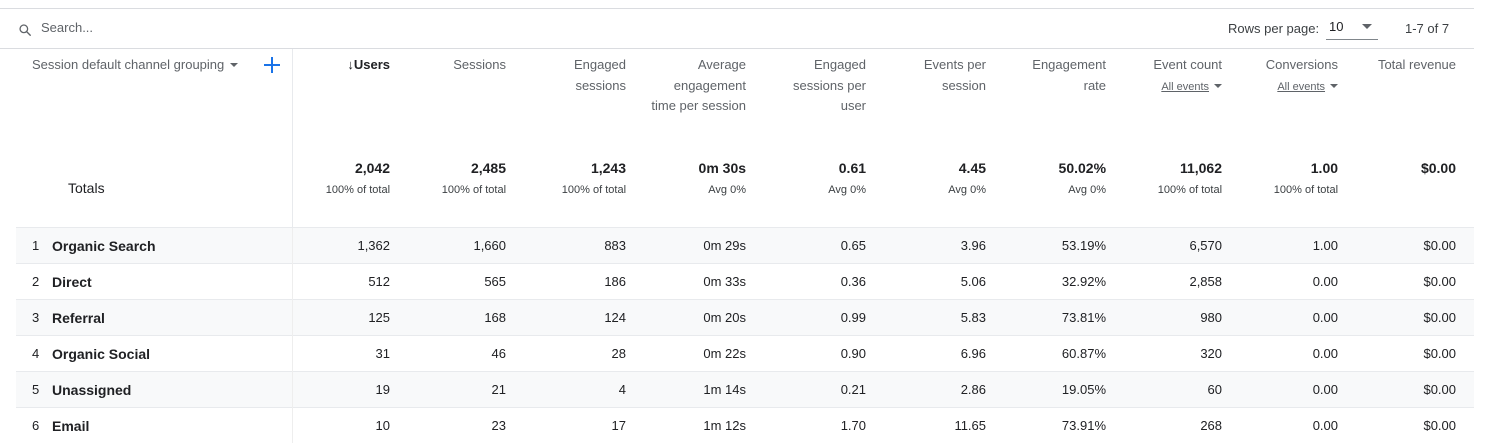 The width and height of the screenshot is (1496, 443). Describe the element at coordinates (704, 425) in the screenshot. I see `metric-cell: 1m 12s` at that location.